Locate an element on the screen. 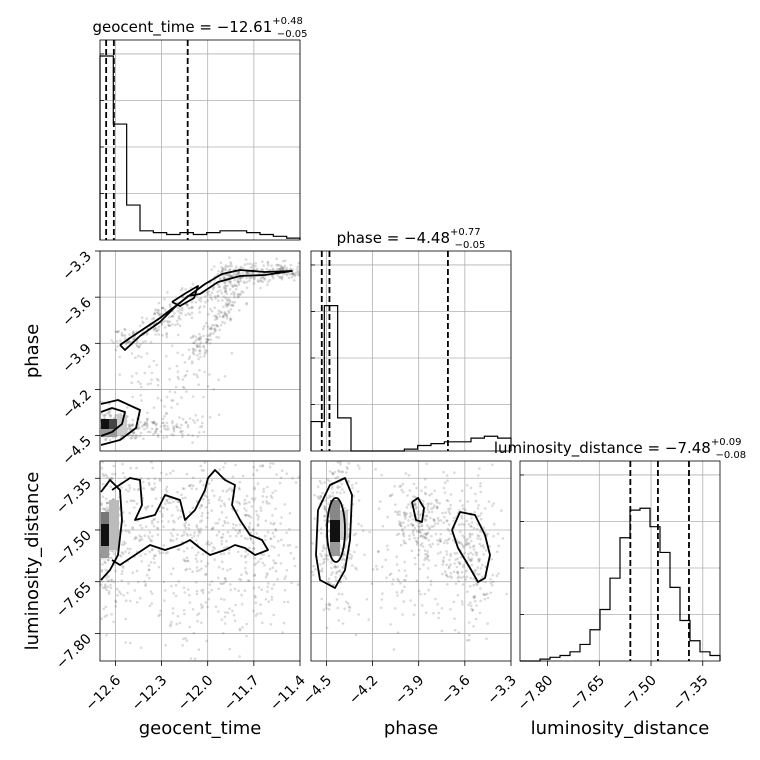 This screenshot has height=760, width=760. contour-1-0-c is located at coordinates (206, 310).